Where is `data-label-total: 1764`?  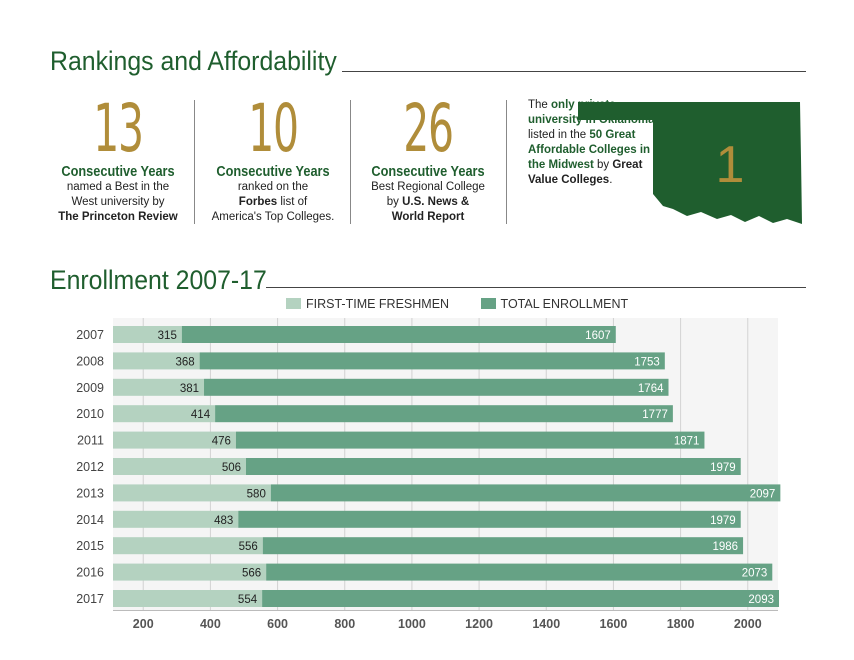 data-label-total: 1764 is located at coordinates (651, 389).